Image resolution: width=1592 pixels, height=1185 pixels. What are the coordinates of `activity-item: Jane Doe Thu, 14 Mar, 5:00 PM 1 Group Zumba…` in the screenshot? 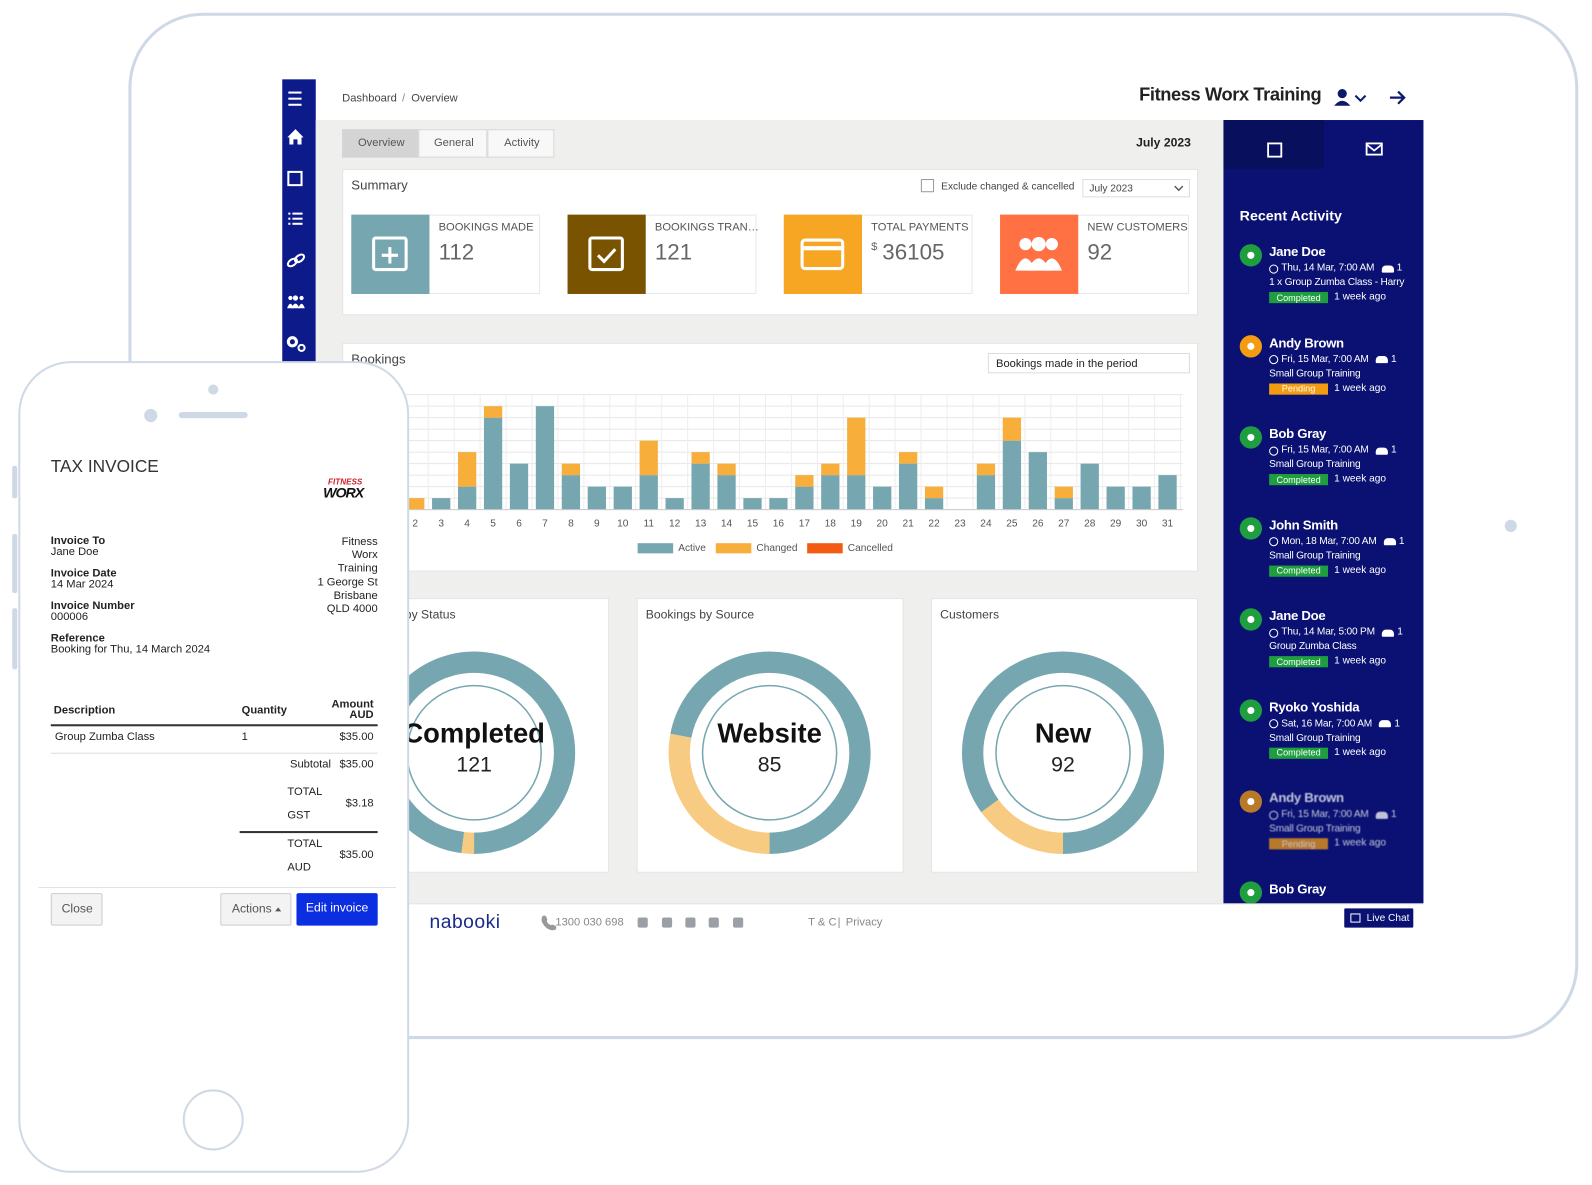 It's located at (1323, 511).